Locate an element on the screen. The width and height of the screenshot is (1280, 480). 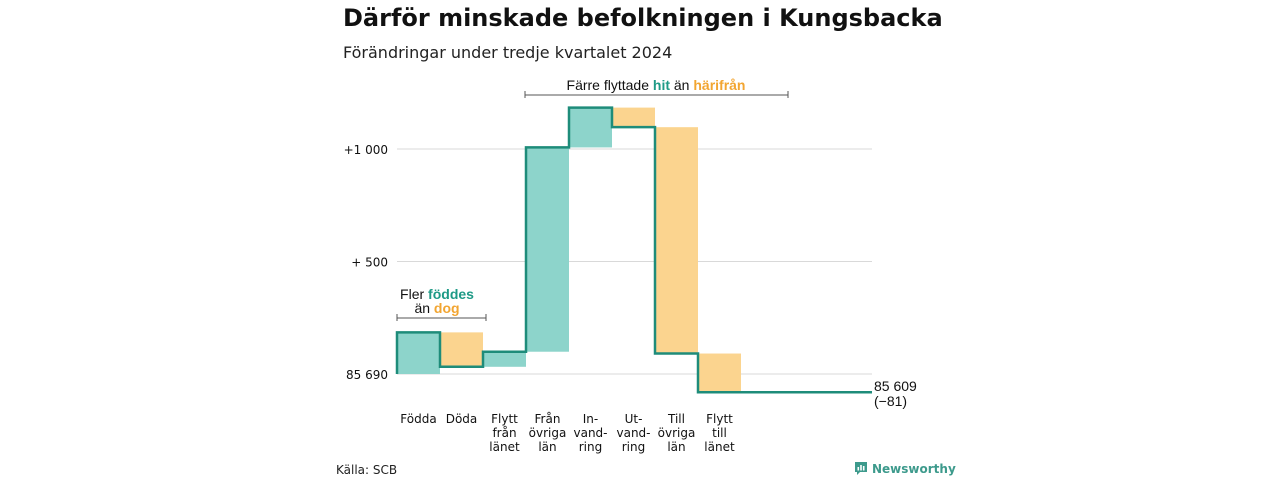
brand-logo: Newsworthy is located at coordinates (905, 468).